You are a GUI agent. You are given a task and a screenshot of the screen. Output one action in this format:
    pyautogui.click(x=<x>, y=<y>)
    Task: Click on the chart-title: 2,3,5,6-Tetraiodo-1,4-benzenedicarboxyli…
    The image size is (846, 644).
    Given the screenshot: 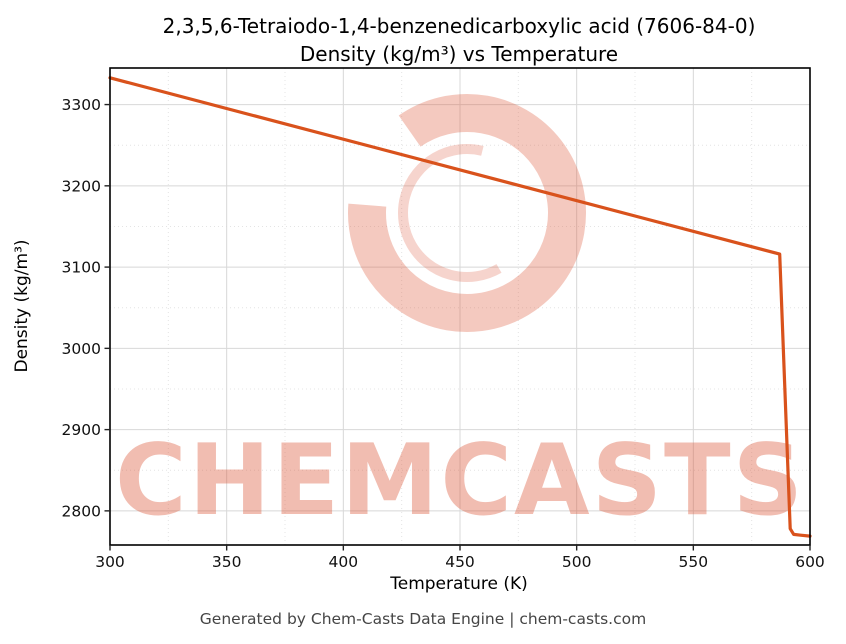 What is the action you would take?
    pyautogui.click(x=459, y=40)
    